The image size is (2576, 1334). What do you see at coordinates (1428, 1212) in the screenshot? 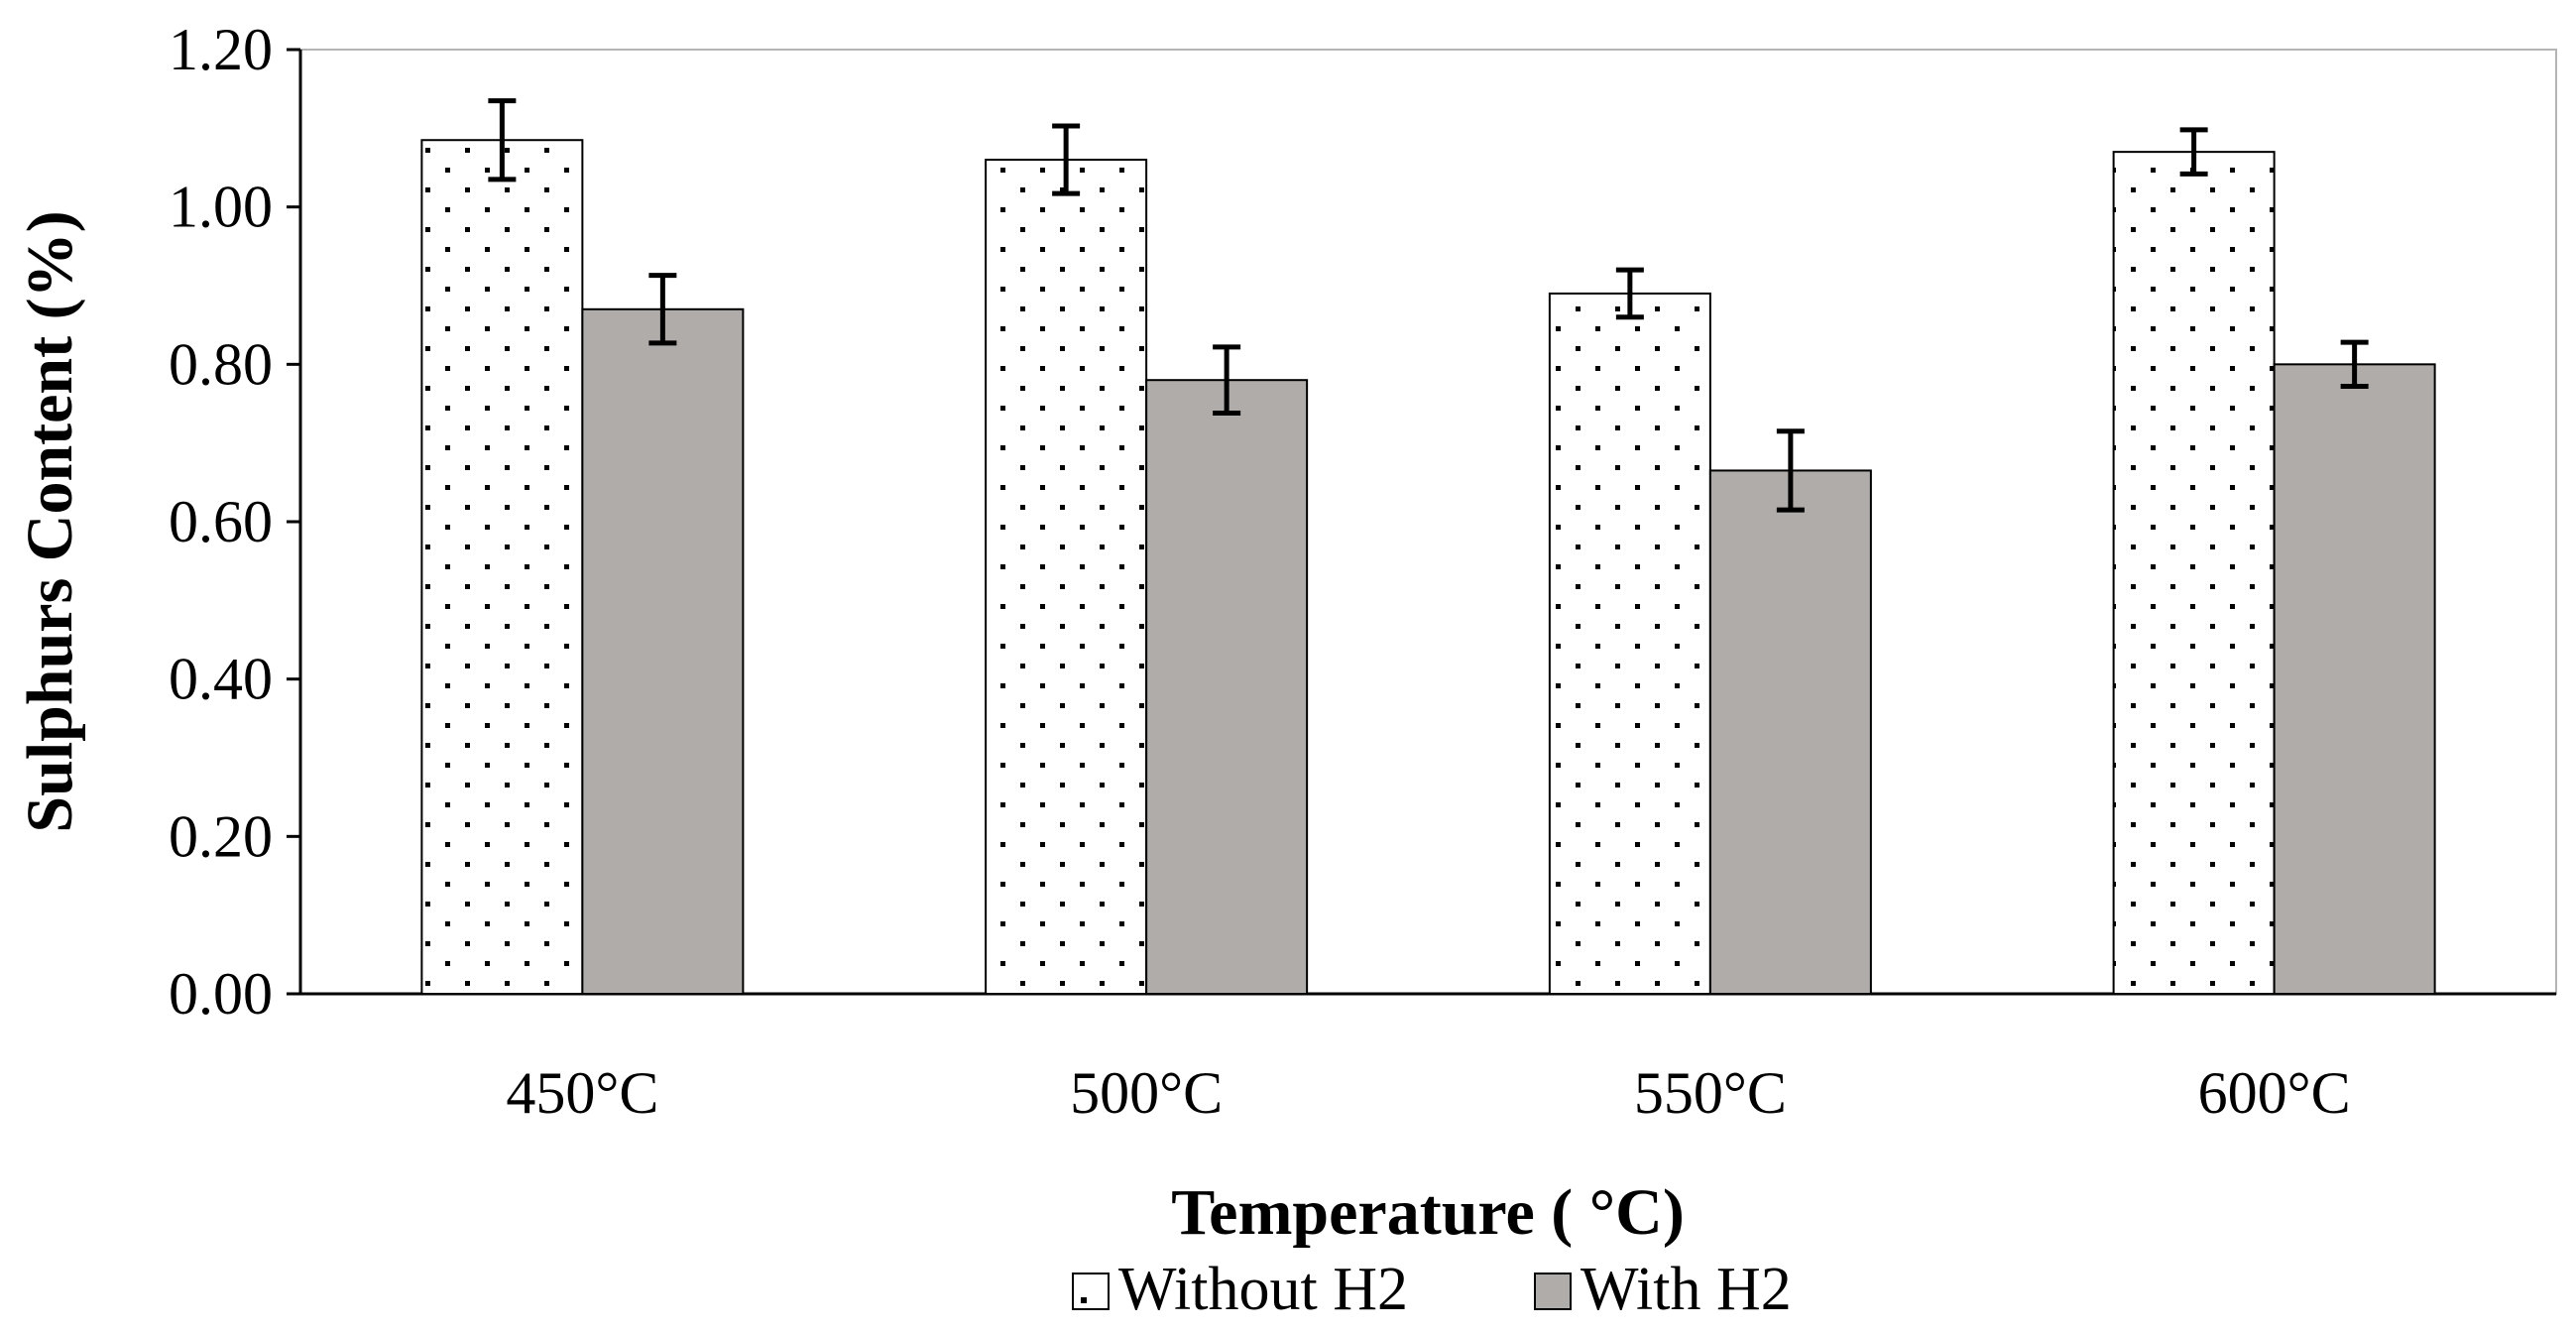
I see `x-axis-title: Temperature ( °C)` at bounding box center [1428, 1212].